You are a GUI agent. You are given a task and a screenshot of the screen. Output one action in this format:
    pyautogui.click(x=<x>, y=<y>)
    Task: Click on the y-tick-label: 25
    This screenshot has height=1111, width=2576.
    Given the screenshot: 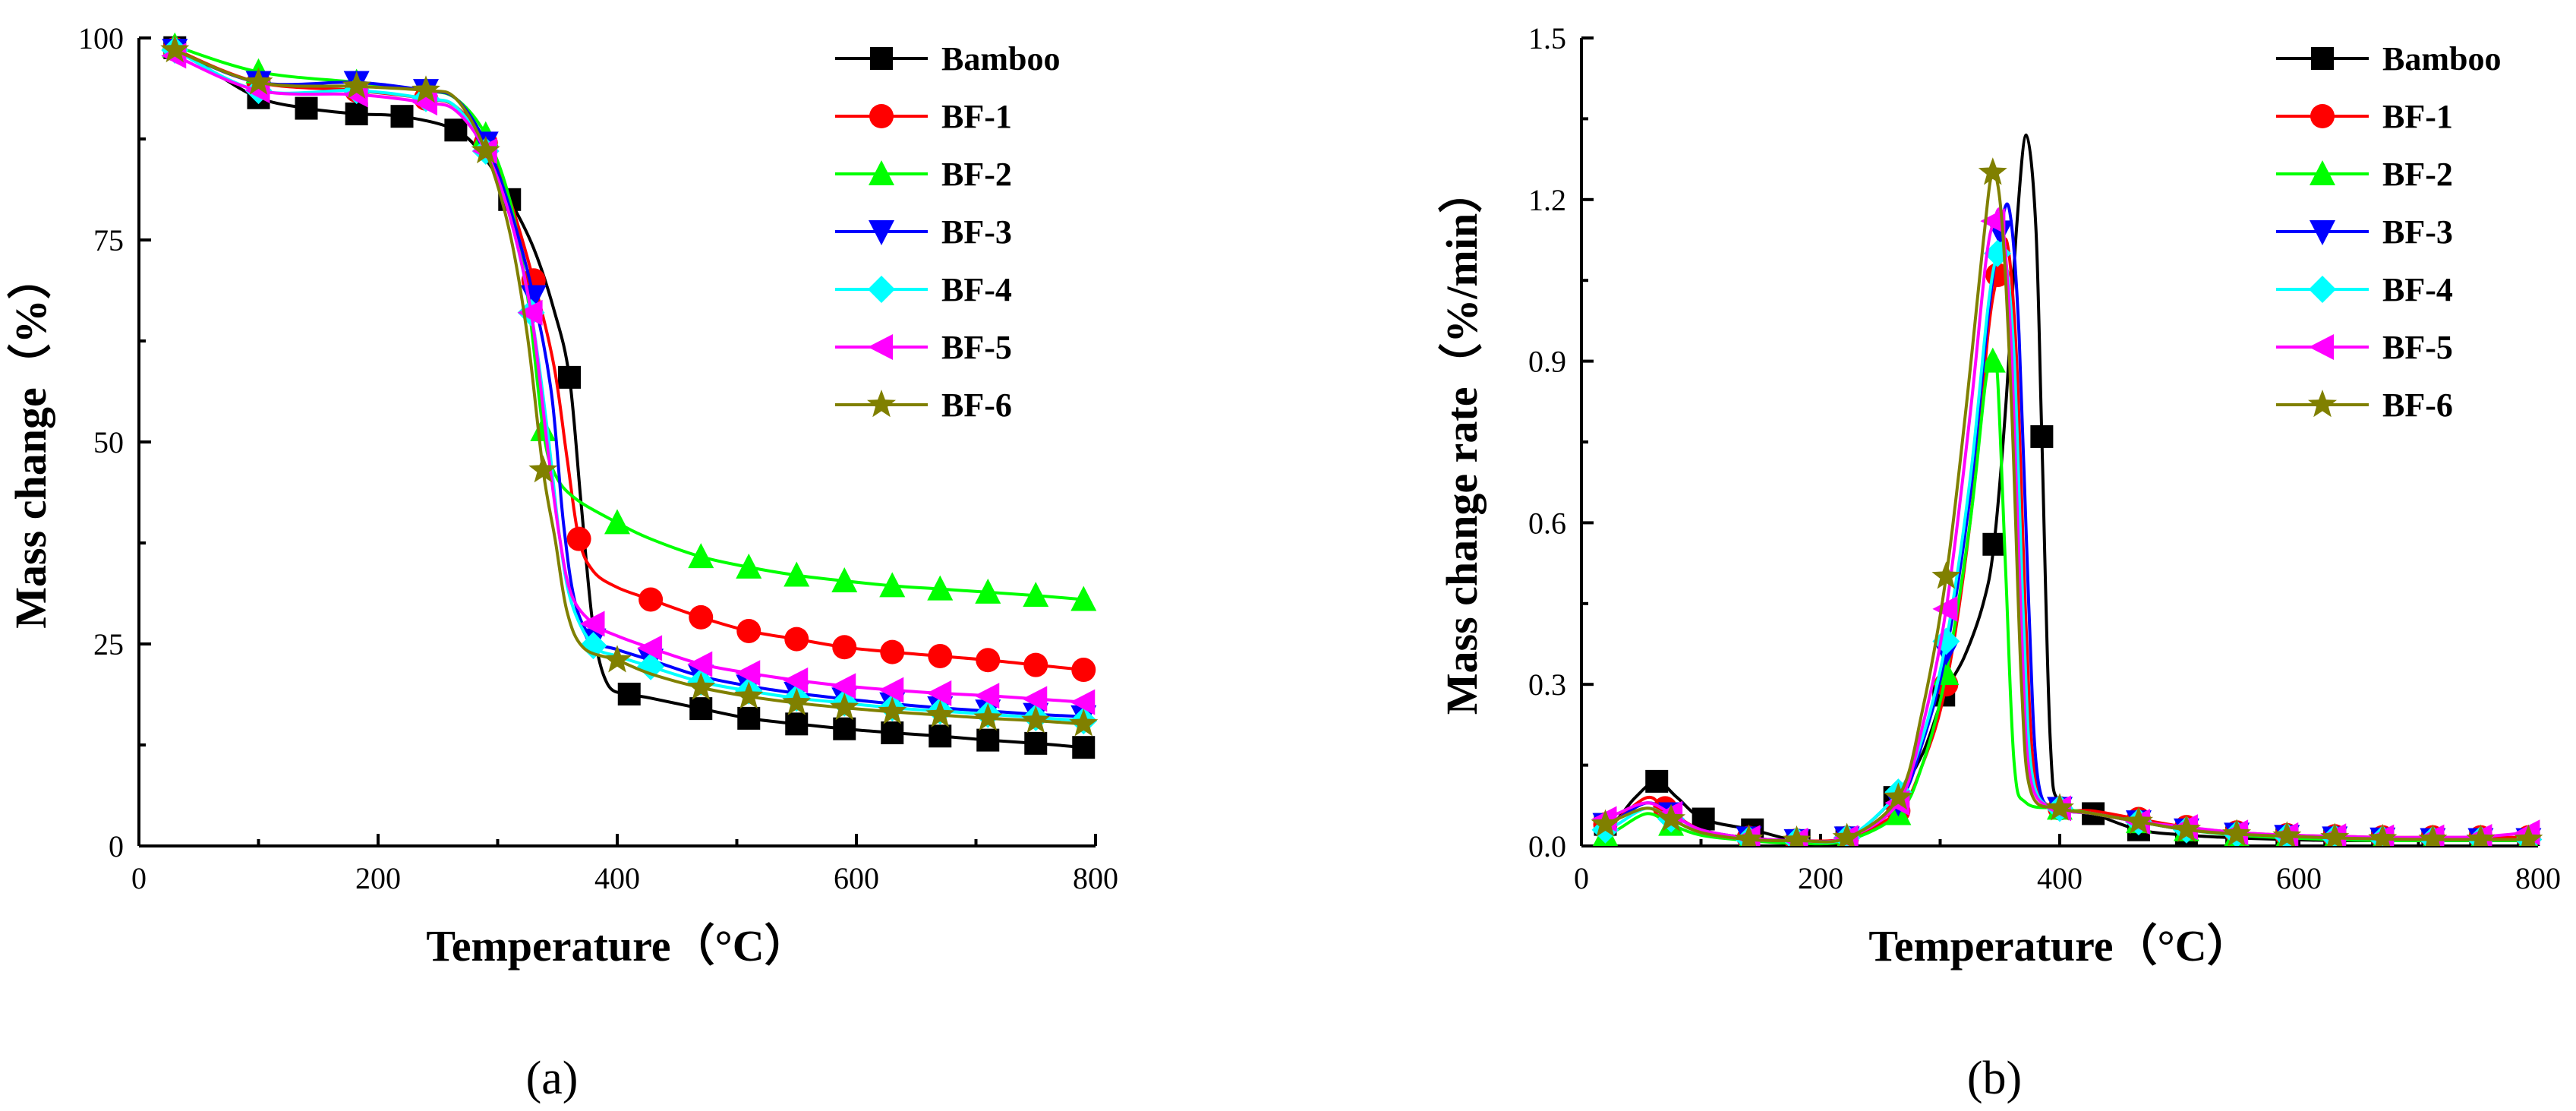 What is the action you would take?
    pyautogui.click(x=108, y=644)
    